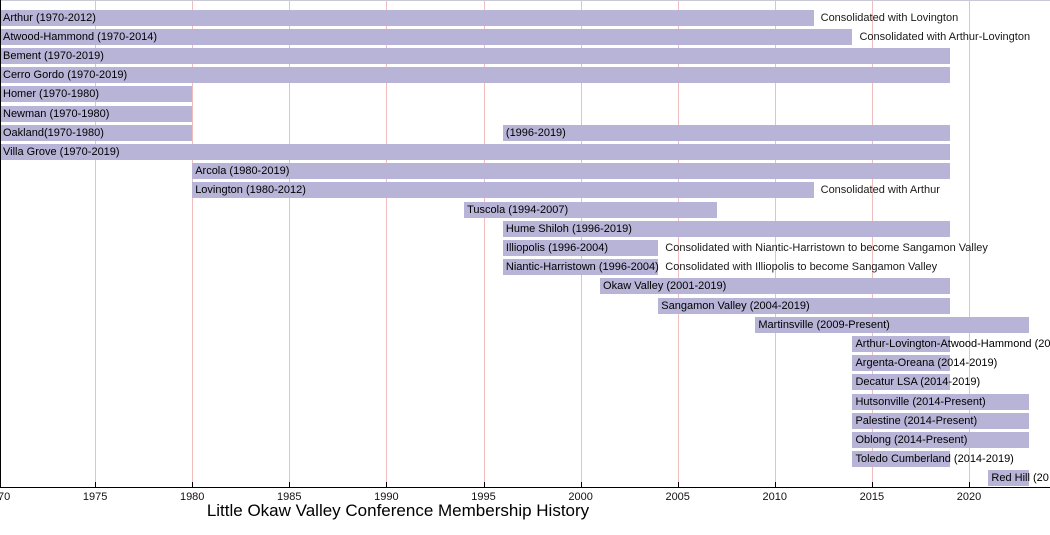 The width and height of the screenshot is (1050, 535). I want to click on annotation-label: Consolidated with Arthur, so click(880, 190).